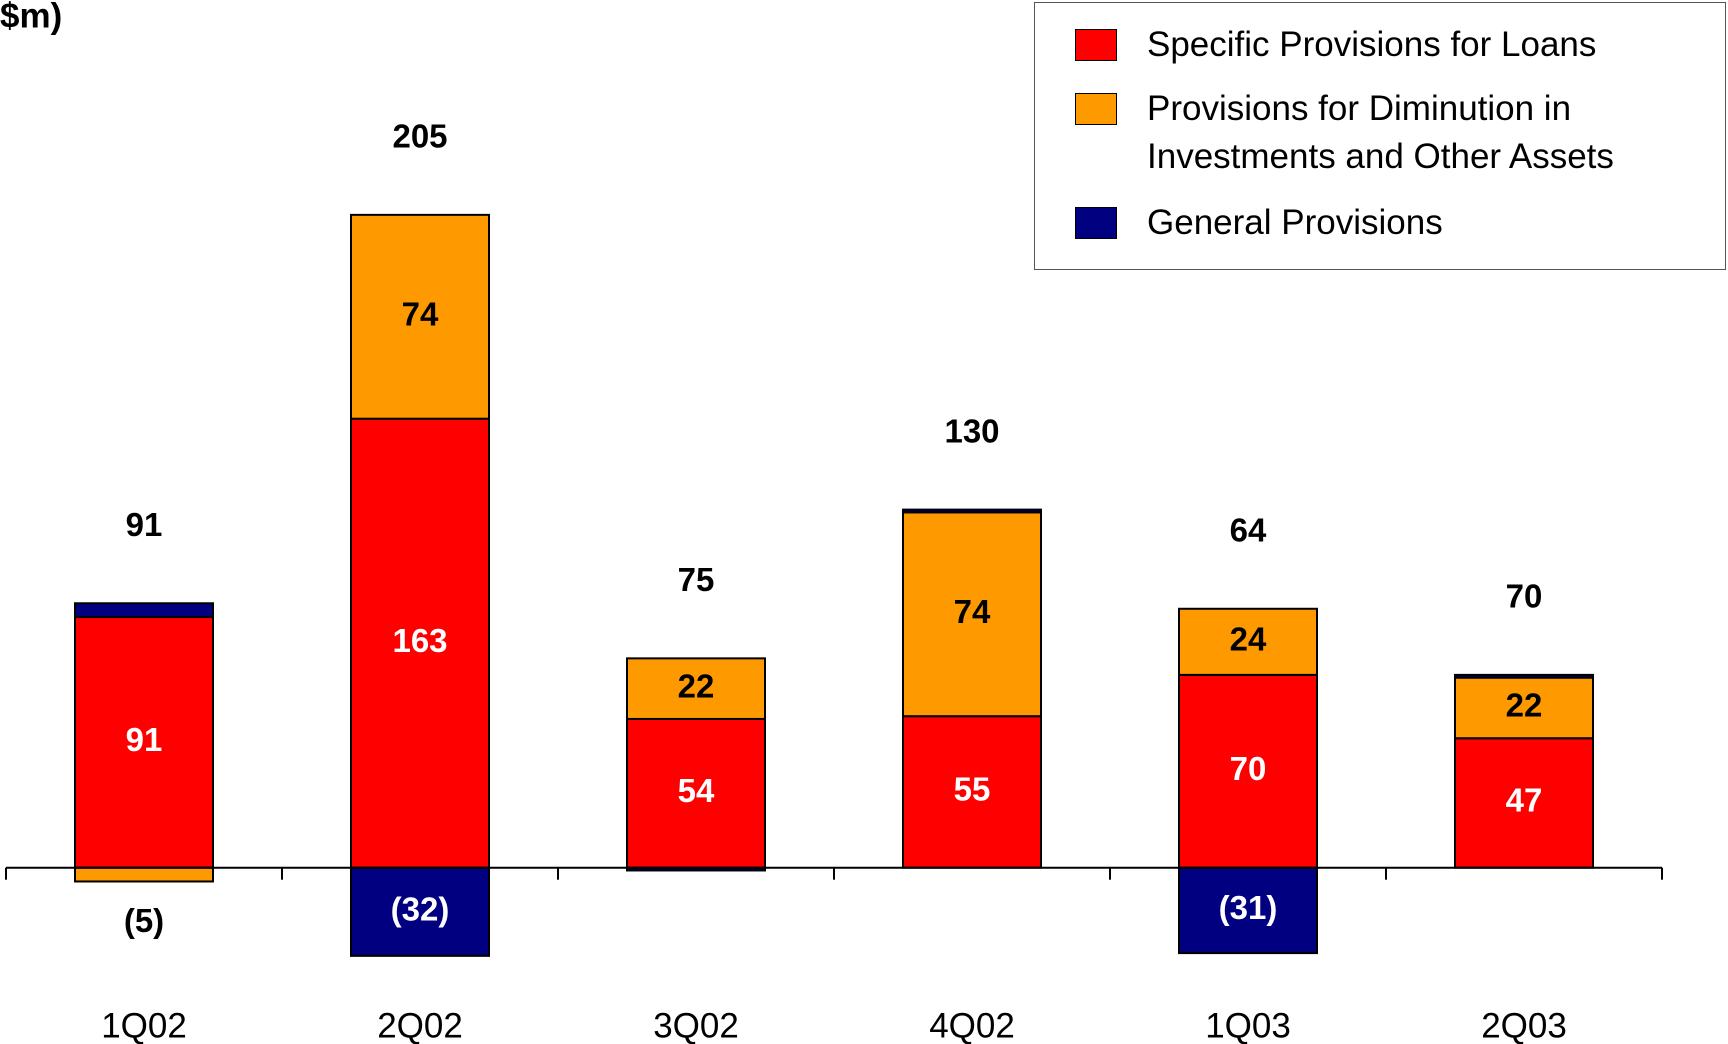 The image size is (1728, 1044). Describe the element at coordinates (419, 136) in the screenshot. I see `total-label: 205` at that location.